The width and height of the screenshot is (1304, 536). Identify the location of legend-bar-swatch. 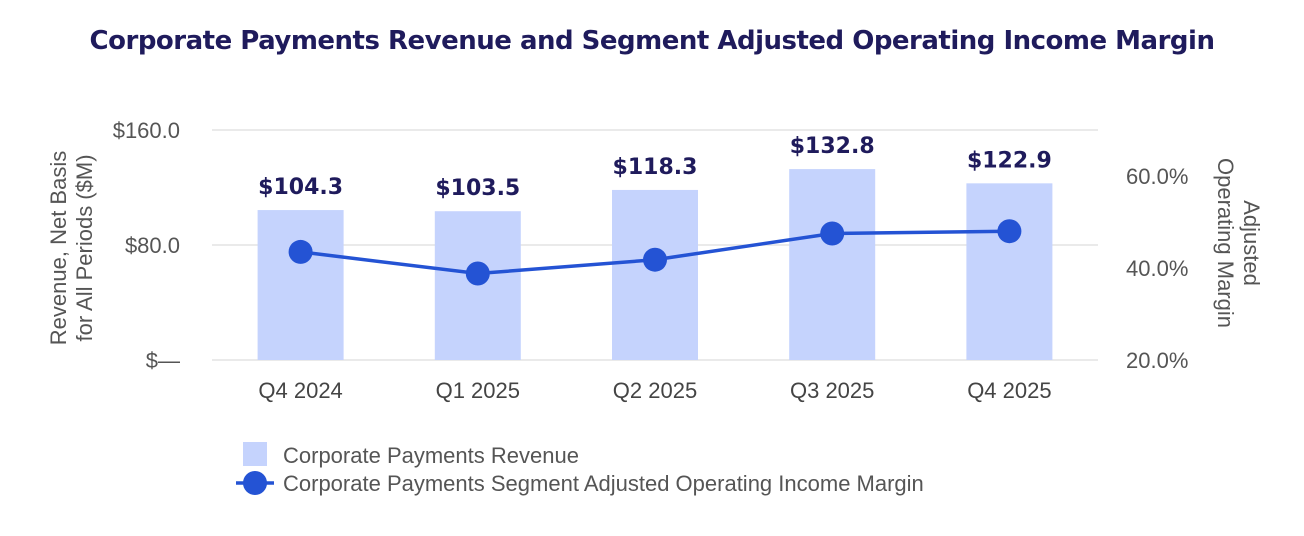
(255, 454).